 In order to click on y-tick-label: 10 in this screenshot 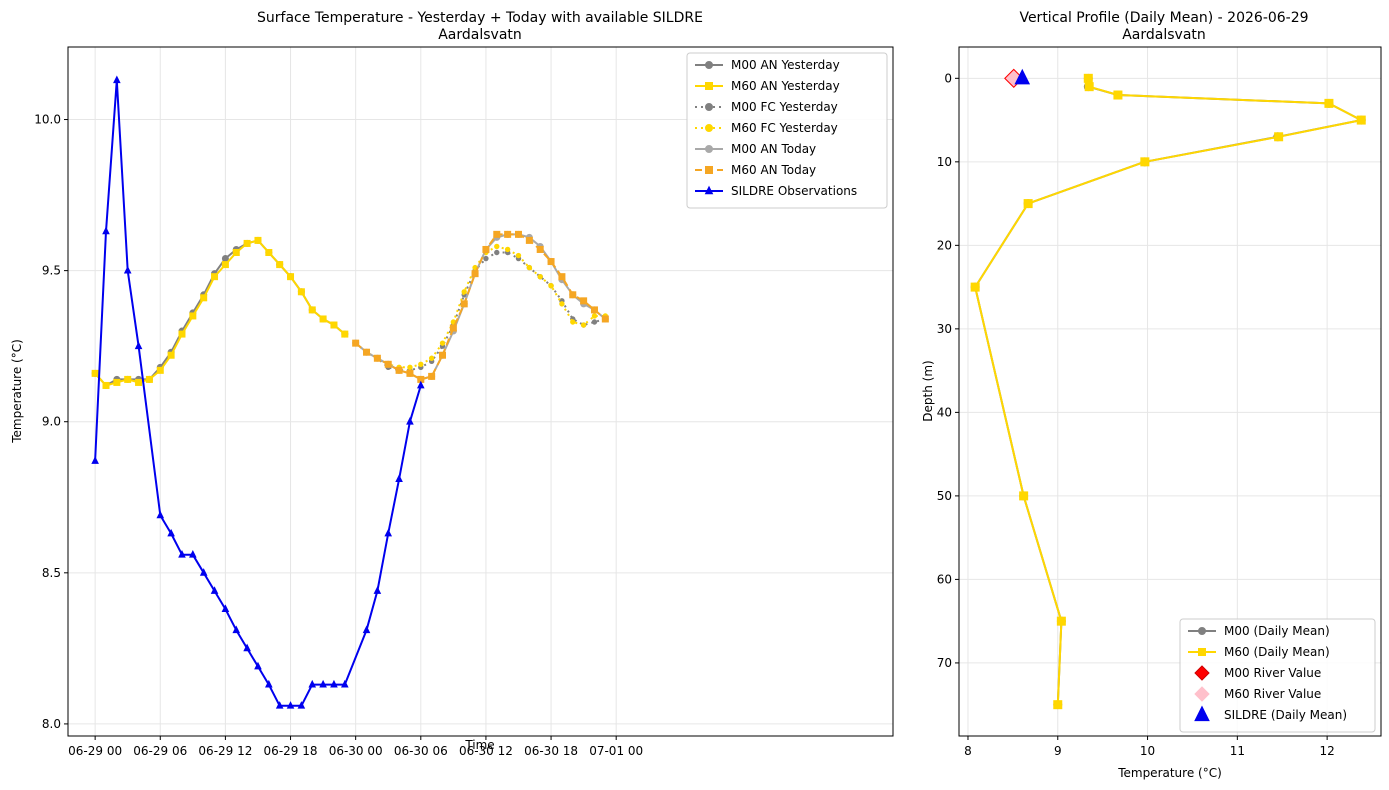, I will do `click(944, 162)`.